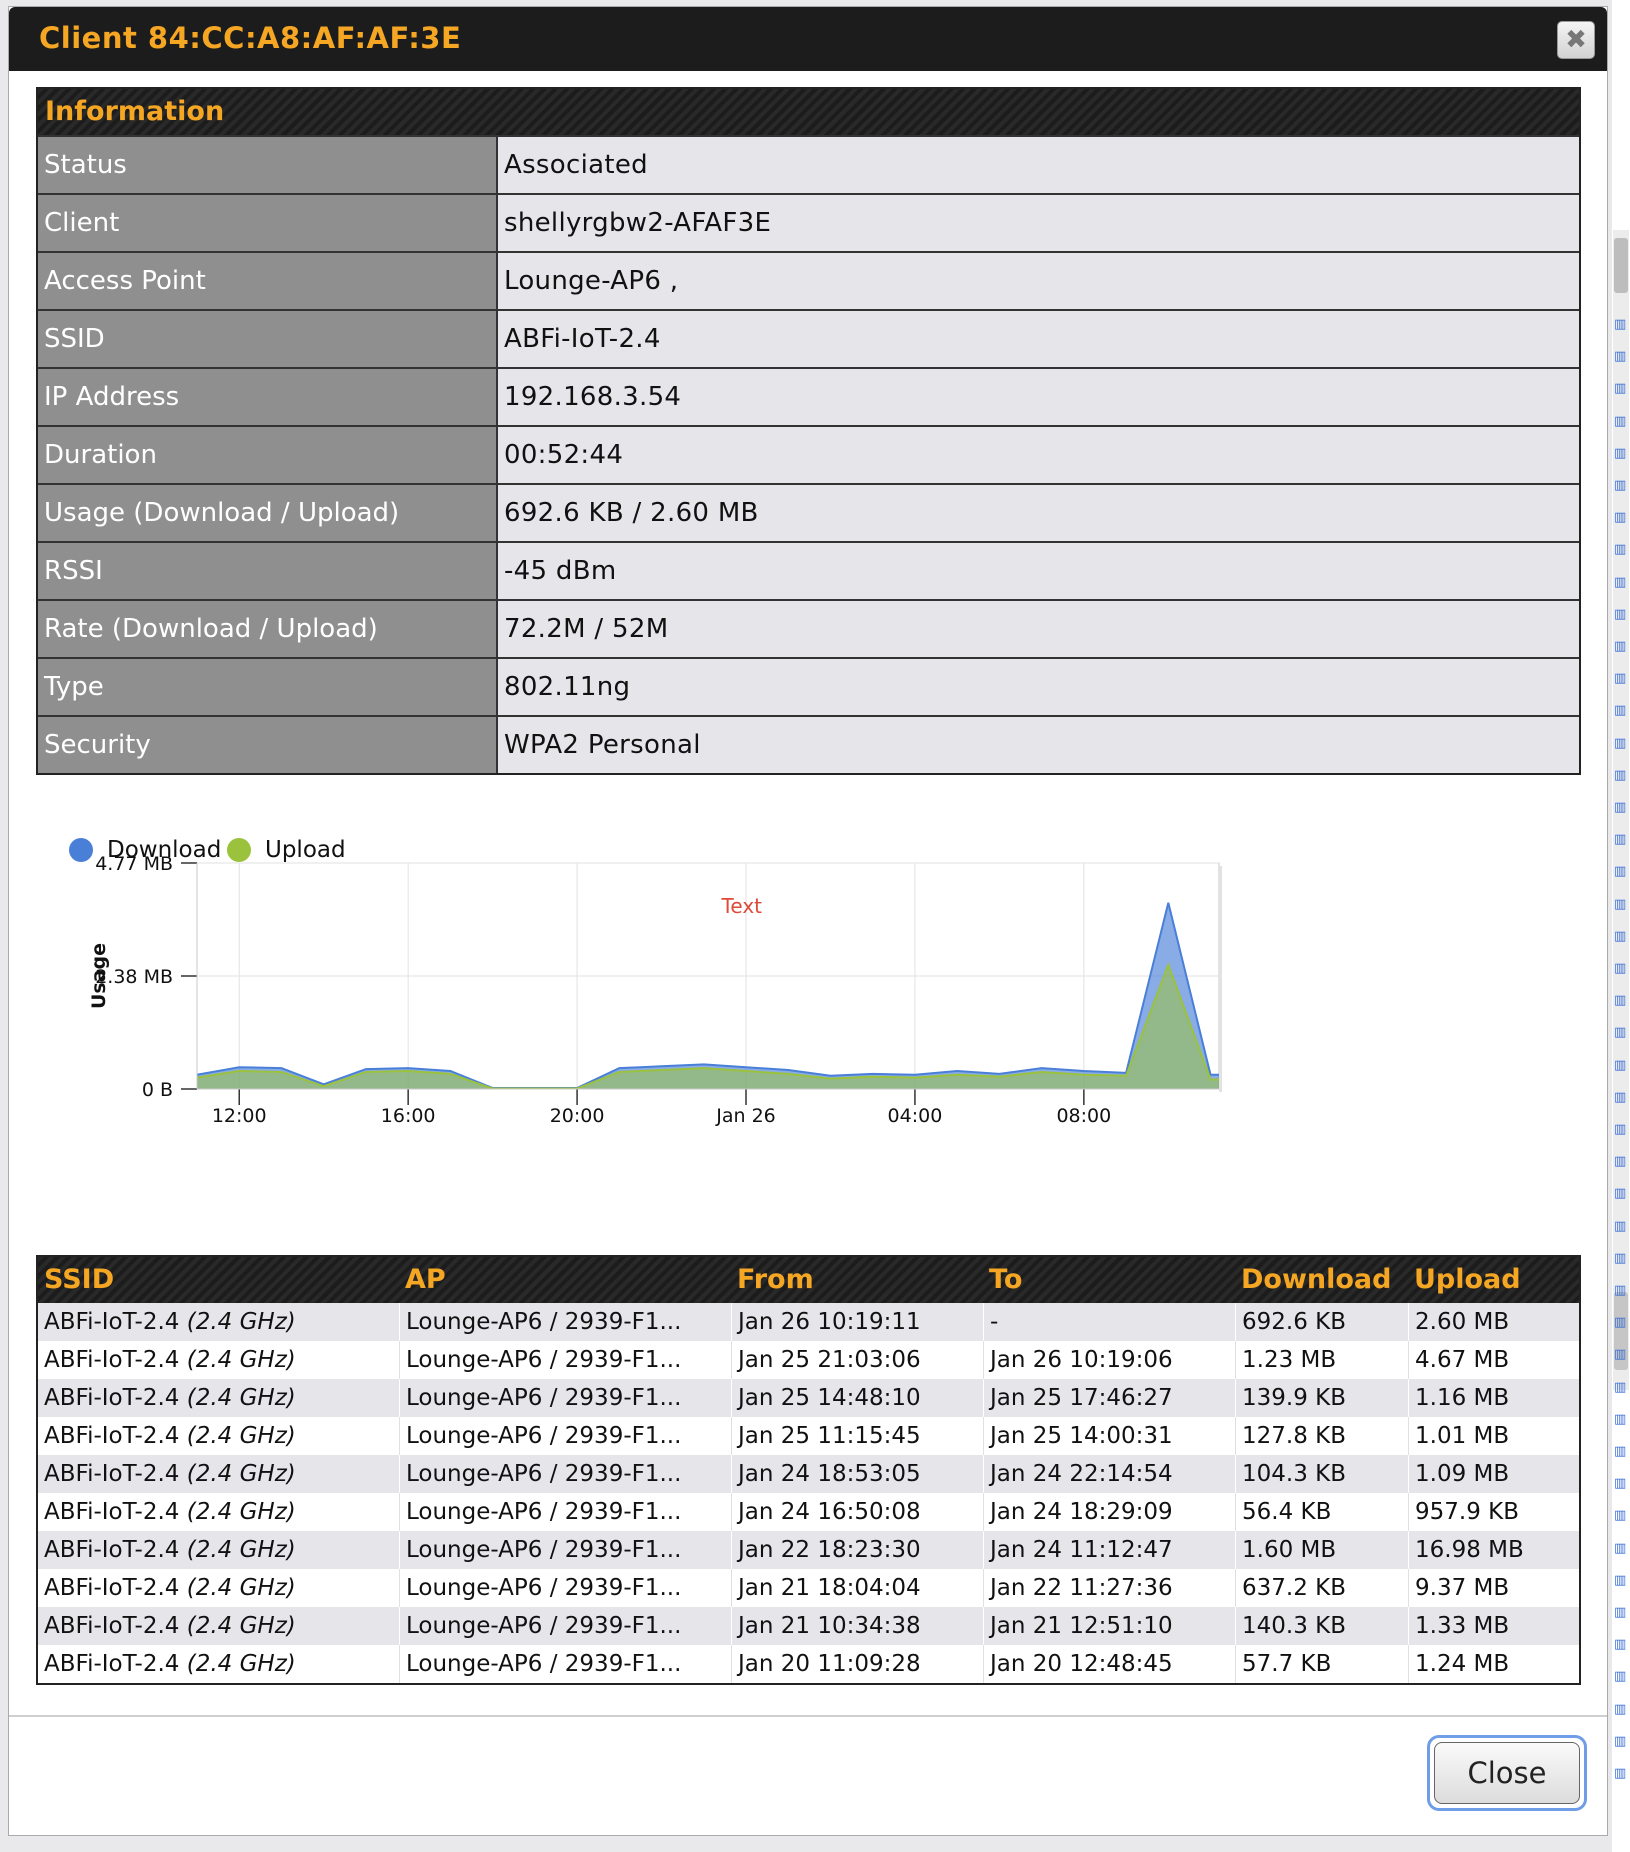 The height and width of the screenshot is (1852, 1630). What do you see at coordinates (1083, 1116) in the screenshot?
I see `x-tick-label: 08:00` at bounding box center [1083, 1116].